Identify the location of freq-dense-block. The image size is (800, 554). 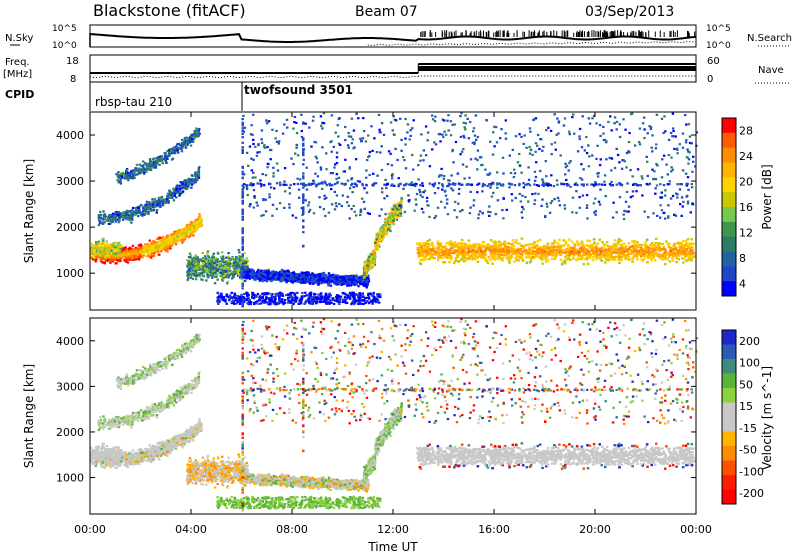
(557, 68).